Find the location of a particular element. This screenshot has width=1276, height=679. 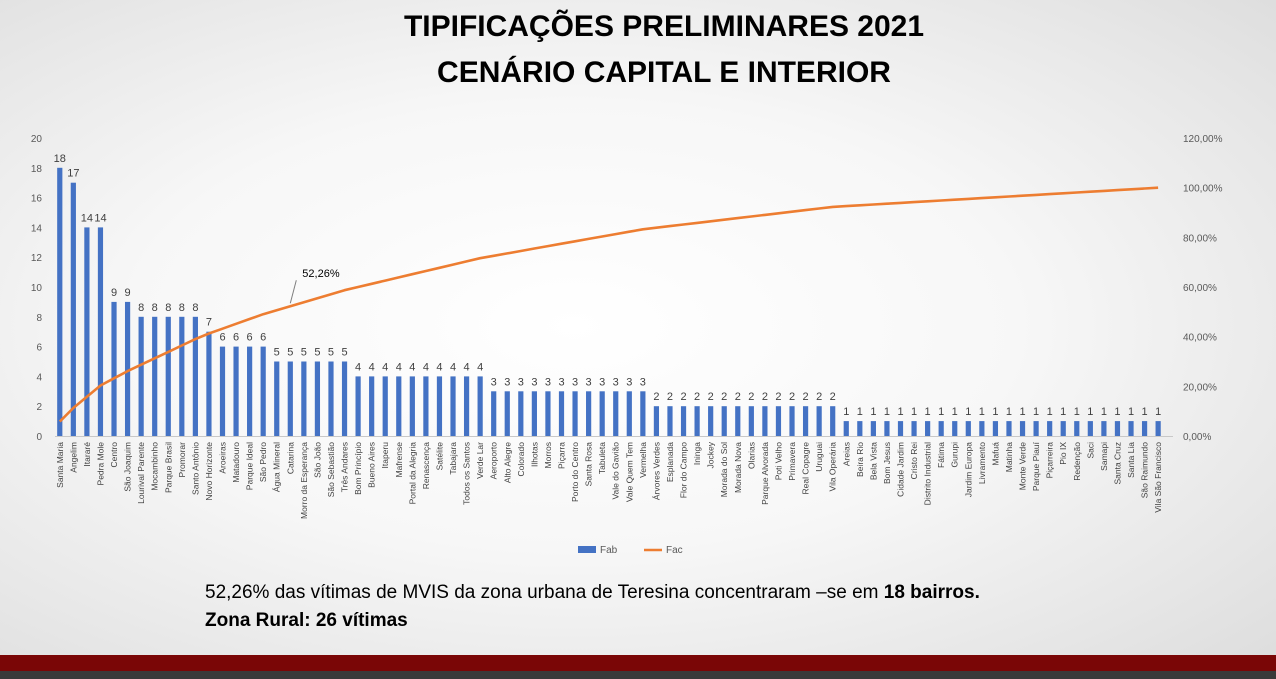

bar-value-label: 8 is located at coordinates (155, 308).